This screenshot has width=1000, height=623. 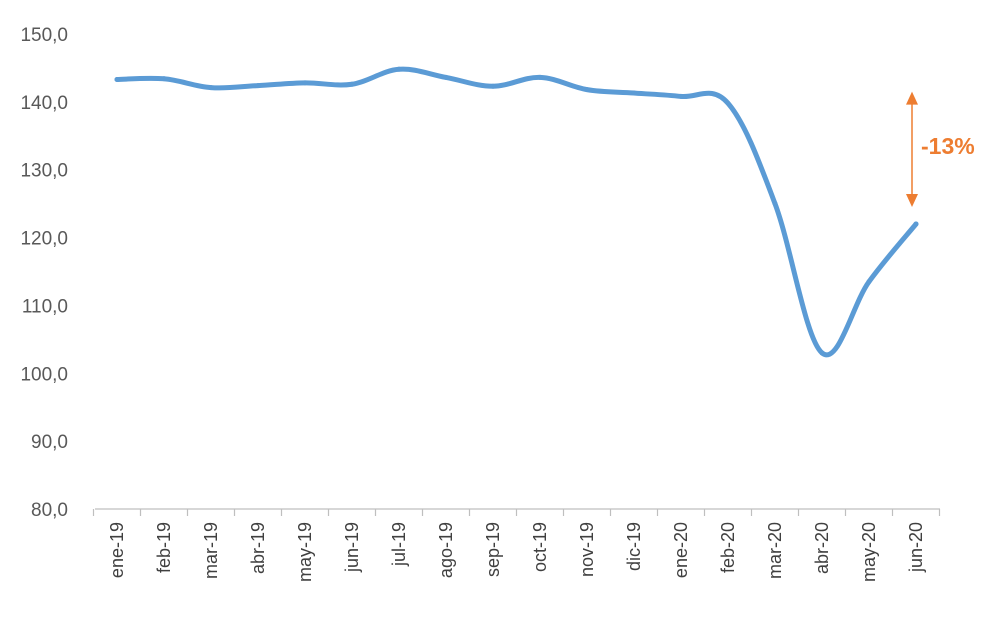 I want to click on x-tick-label: jun-20, so click(x=916, y=547).